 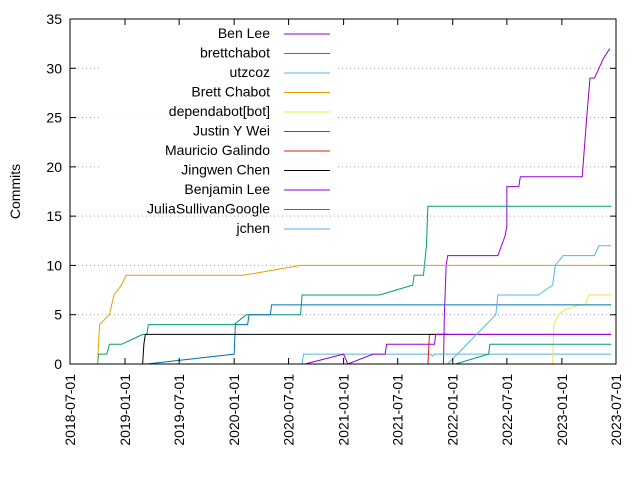 I want to click on x-tick-label: 2020-01-01, so click(x=234, y=410).